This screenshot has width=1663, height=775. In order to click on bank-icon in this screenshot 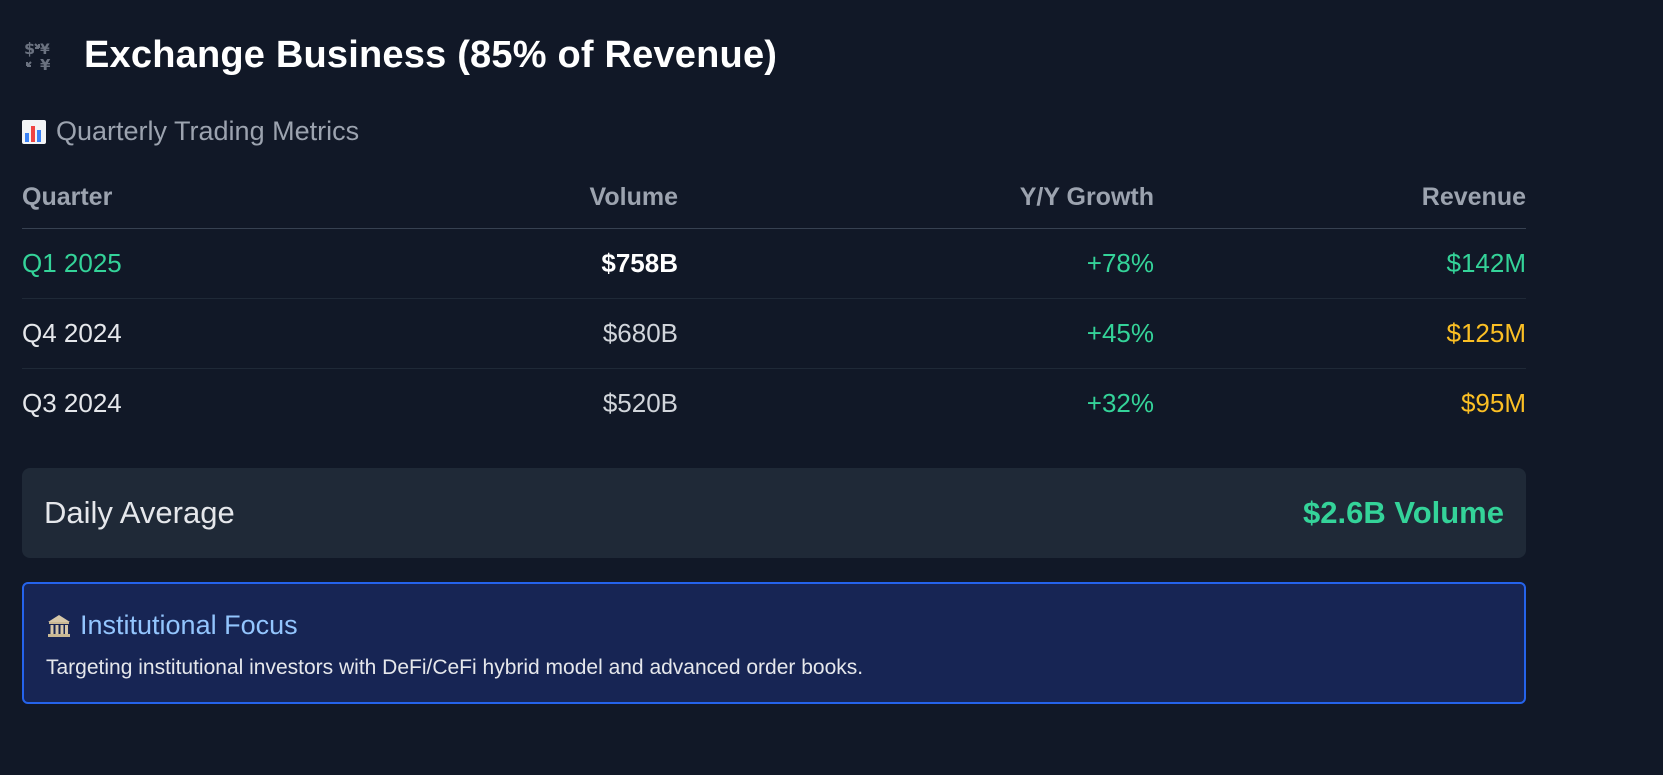, I will do `click(59, 626)`.